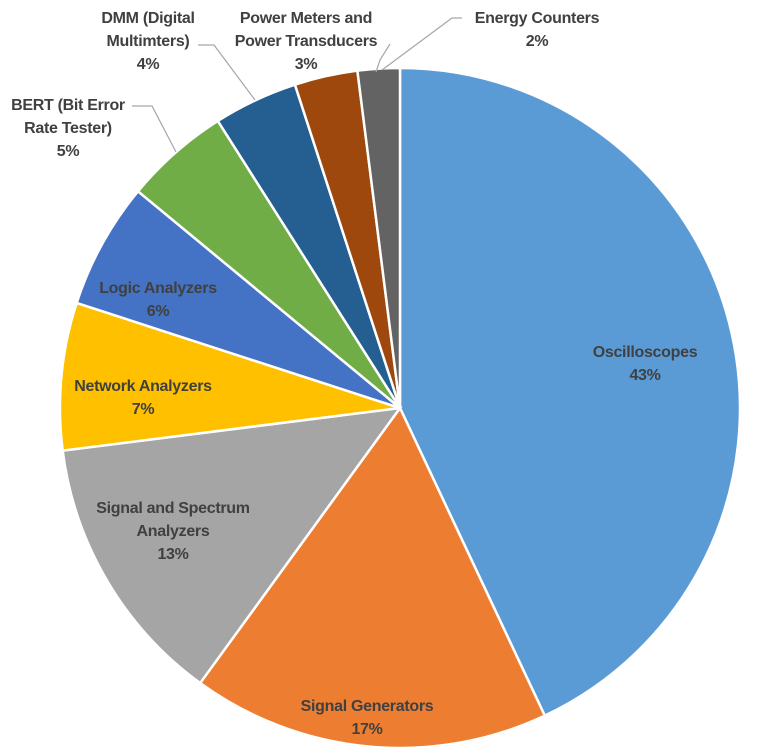 This screenshot has height=753, width=768. I want to click on data-label: Power Meters and Power Transducers 3%, so click(306, 41).